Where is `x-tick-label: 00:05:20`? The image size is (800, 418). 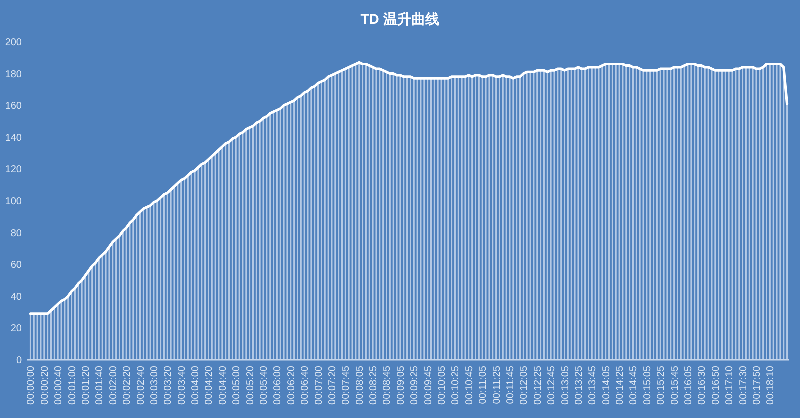 x-tick-label: 00:05:20 is located at coordinates (250, 385).